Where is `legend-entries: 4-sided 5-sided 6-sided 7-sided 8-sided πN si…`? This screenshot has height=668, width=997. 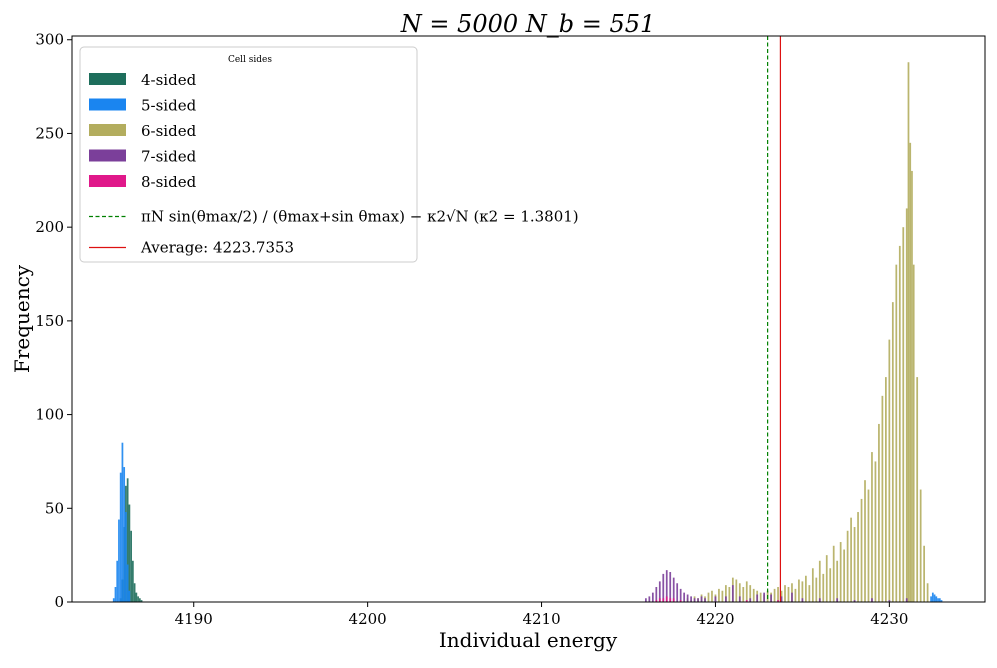 legend-entries: 4-sided 5-sided 6-sided 7-sided 8-sided πN si… is located at coordinates (334, 164).